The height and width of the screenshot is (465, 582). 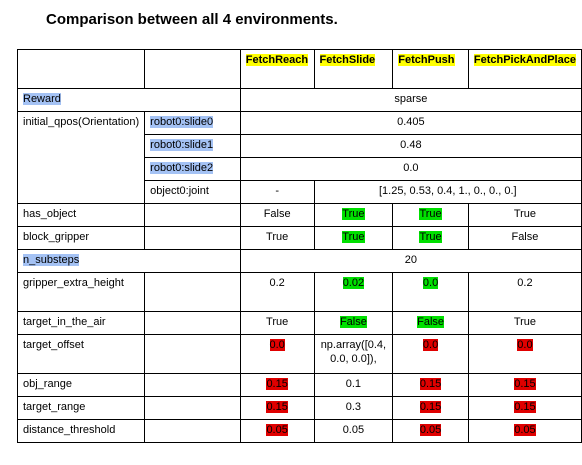 What do you see at coordinates (81, 215) in the screenshot?
I see `row-label: has_object` at bounding box center [81, 215].